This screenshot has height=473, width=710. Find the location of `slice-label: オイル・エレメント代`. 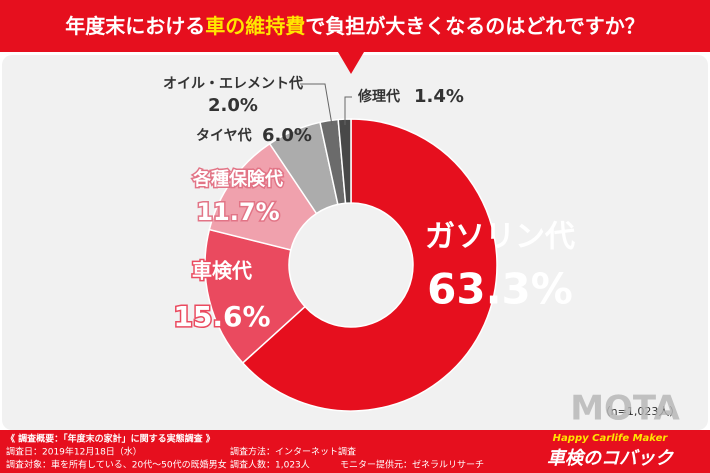

slice-label: オイル・エレメント代 is located at coordinates (233, 83).